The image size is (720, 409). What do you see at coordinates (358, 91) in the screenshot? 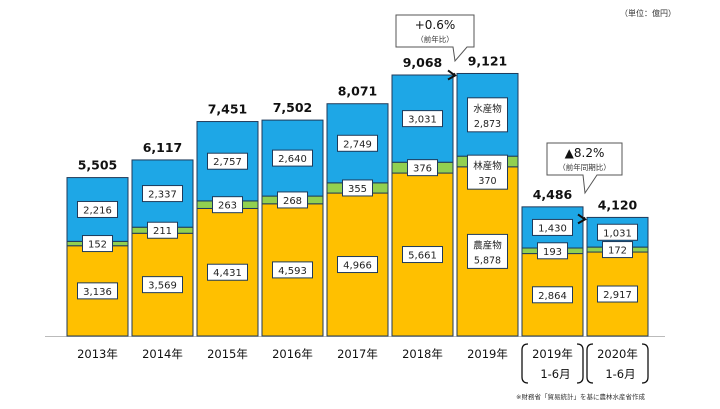
I see `total-label: 8,071` at bounding box center [358, 91].